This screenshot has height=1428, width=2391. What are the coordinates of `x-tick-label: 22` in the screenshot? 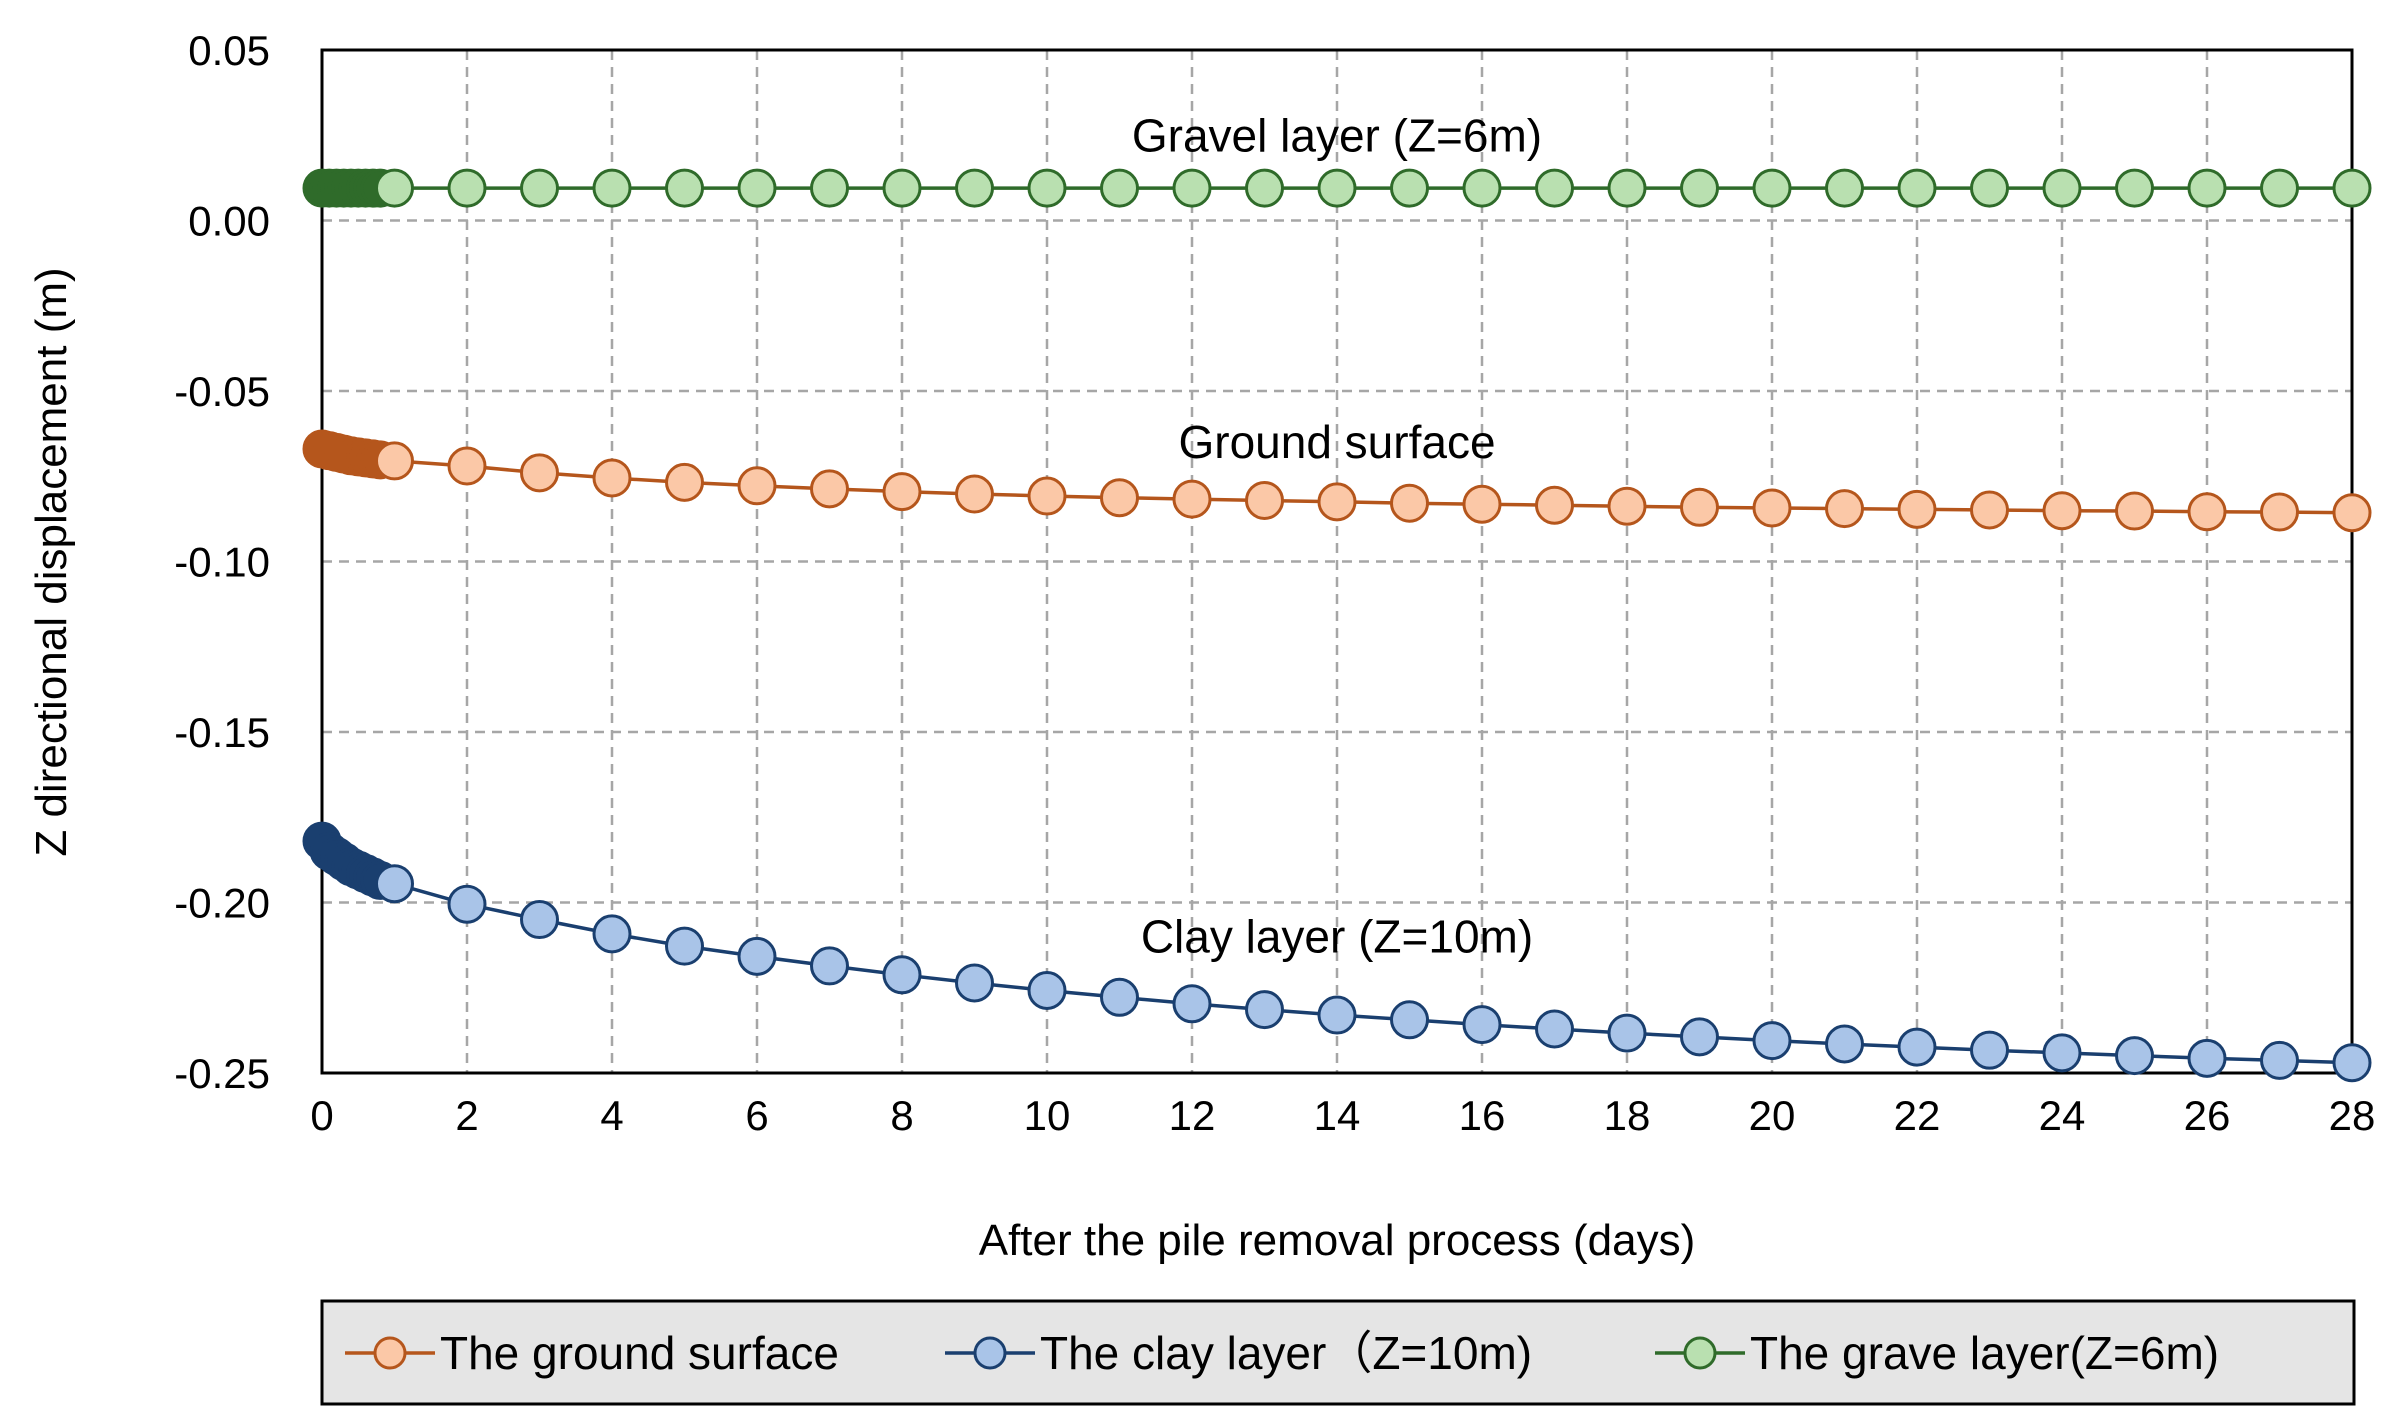 It's located at (1917, 1115).